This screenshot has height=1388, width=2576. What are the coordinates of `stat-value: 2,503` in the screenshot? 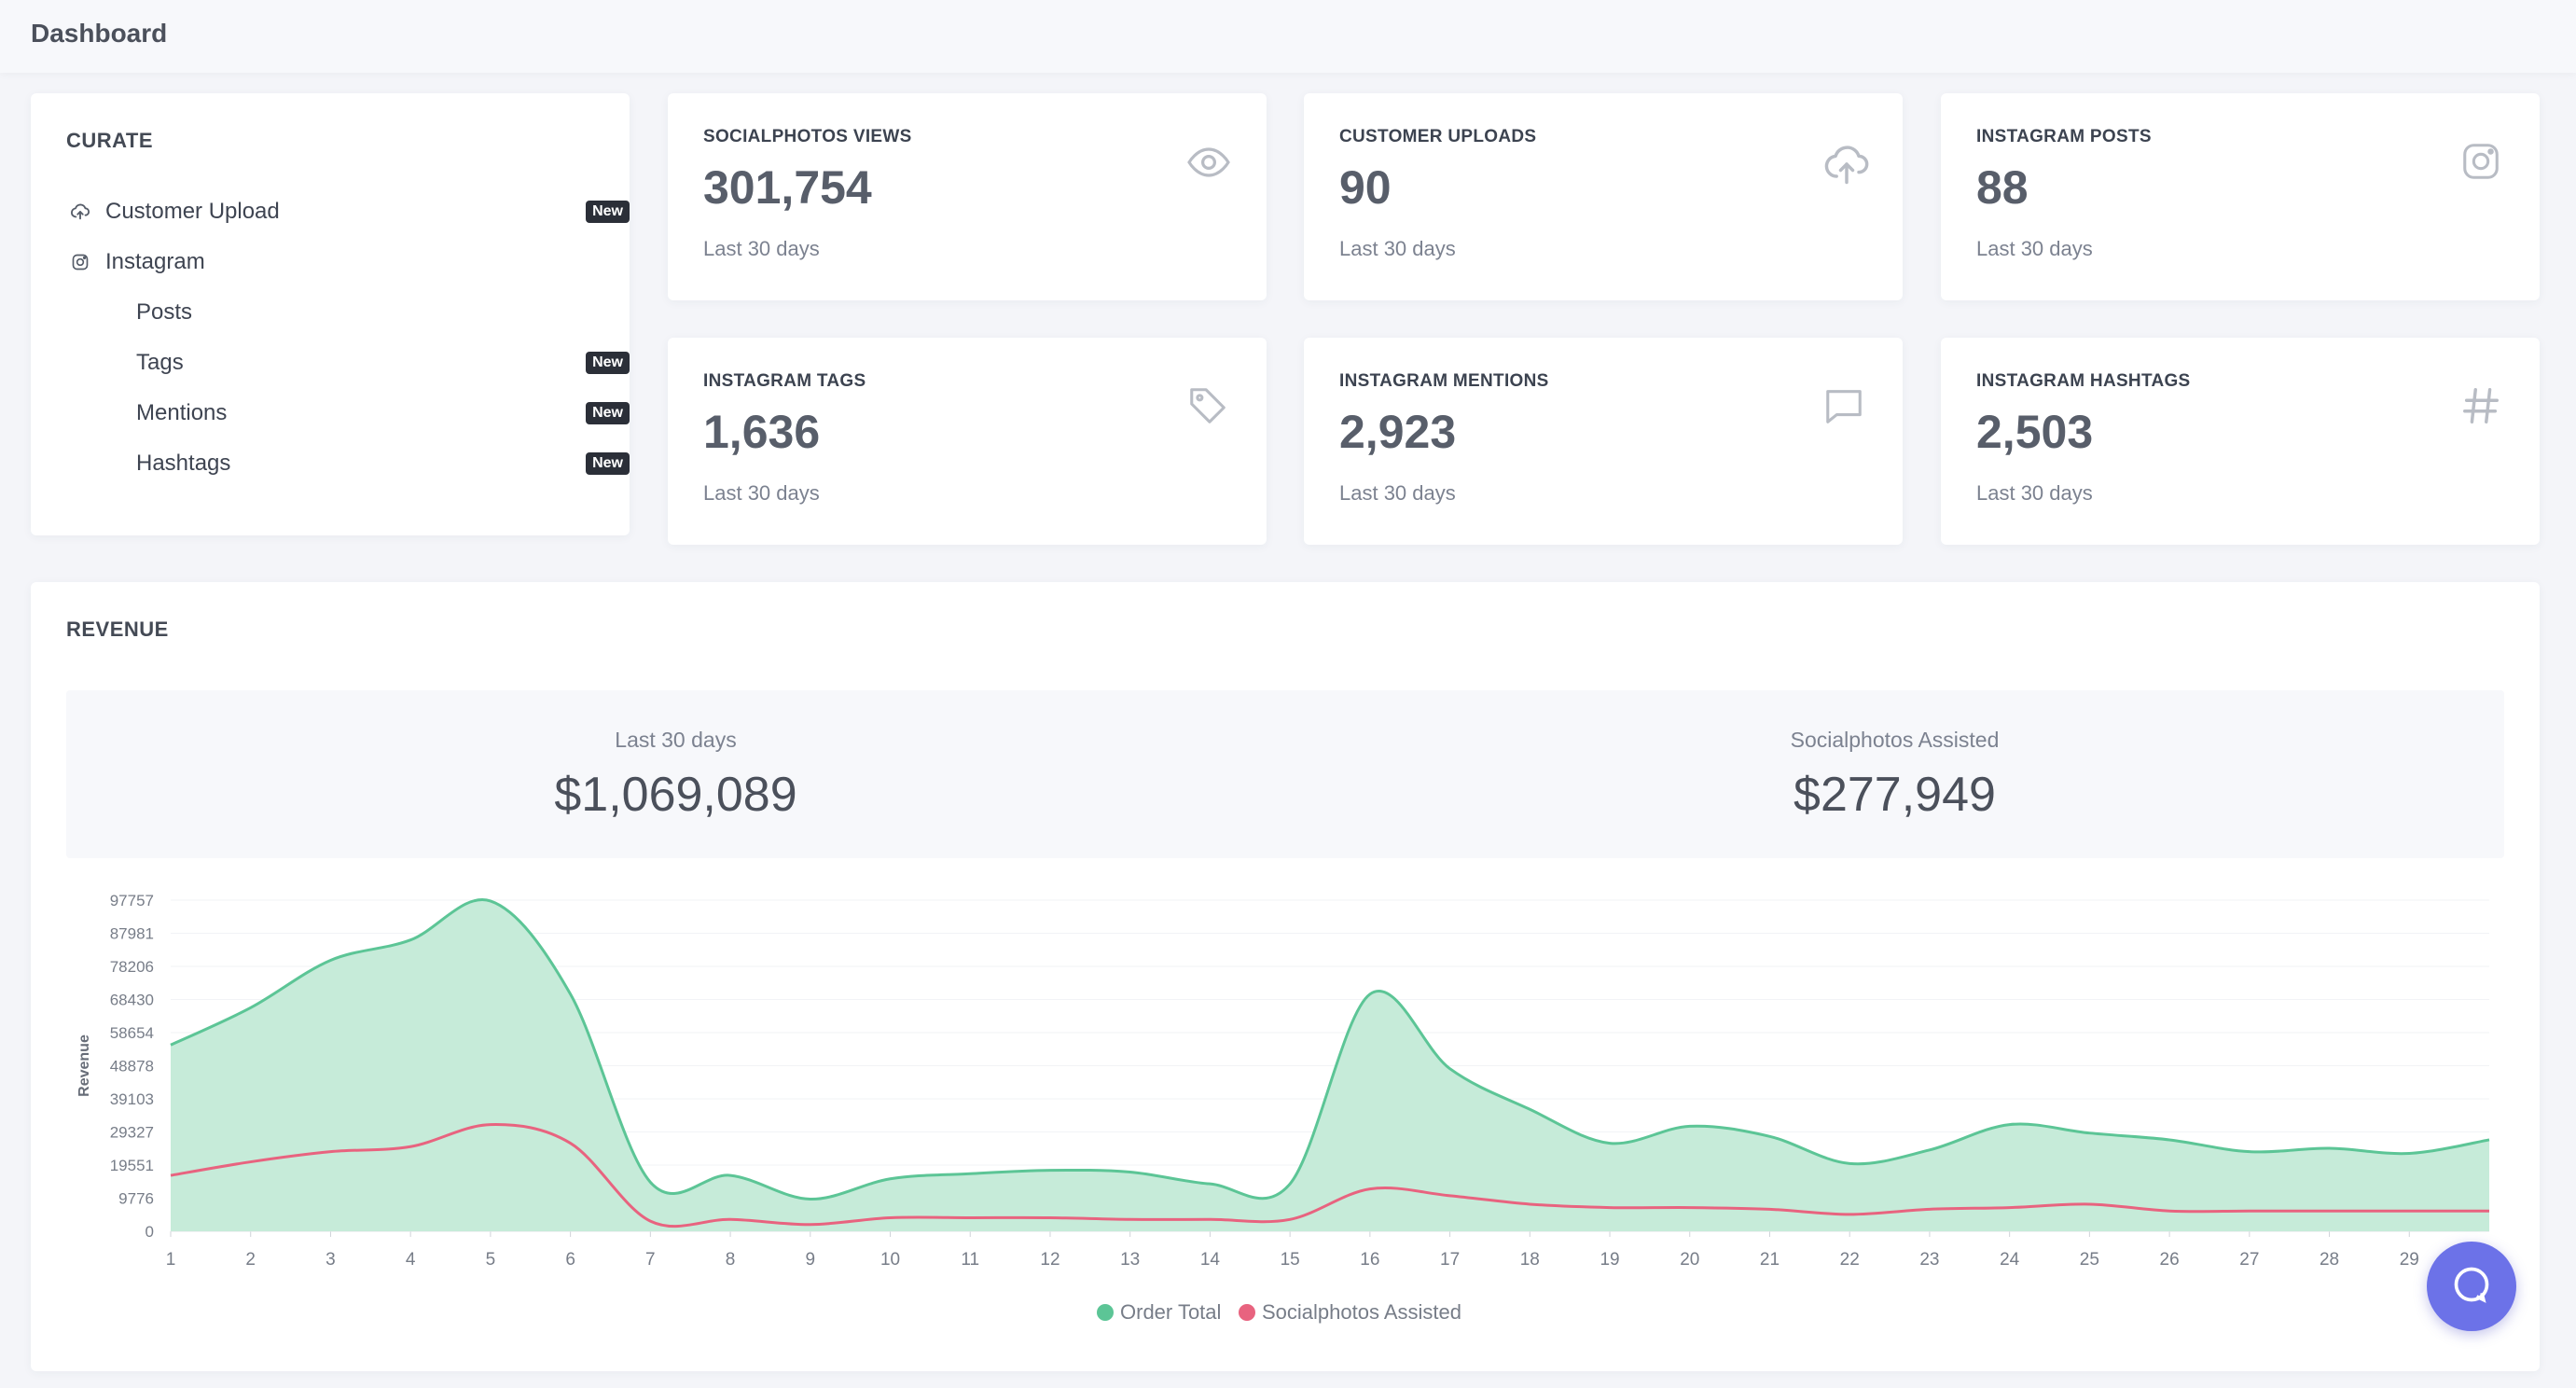 It's located at (2035, 432).